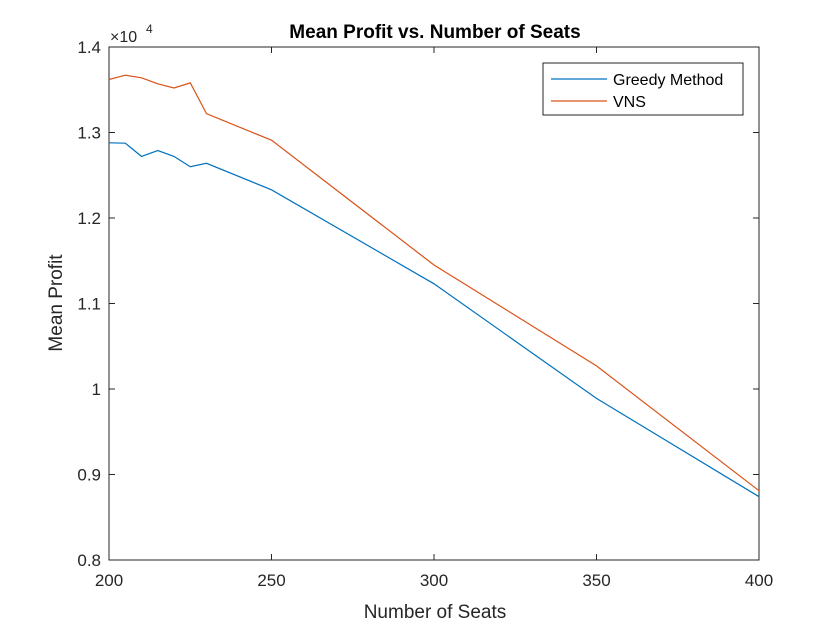  Describe the element at coordinates (596, 580) in the screenshot. I see `x-tick-label: 350` at that location.